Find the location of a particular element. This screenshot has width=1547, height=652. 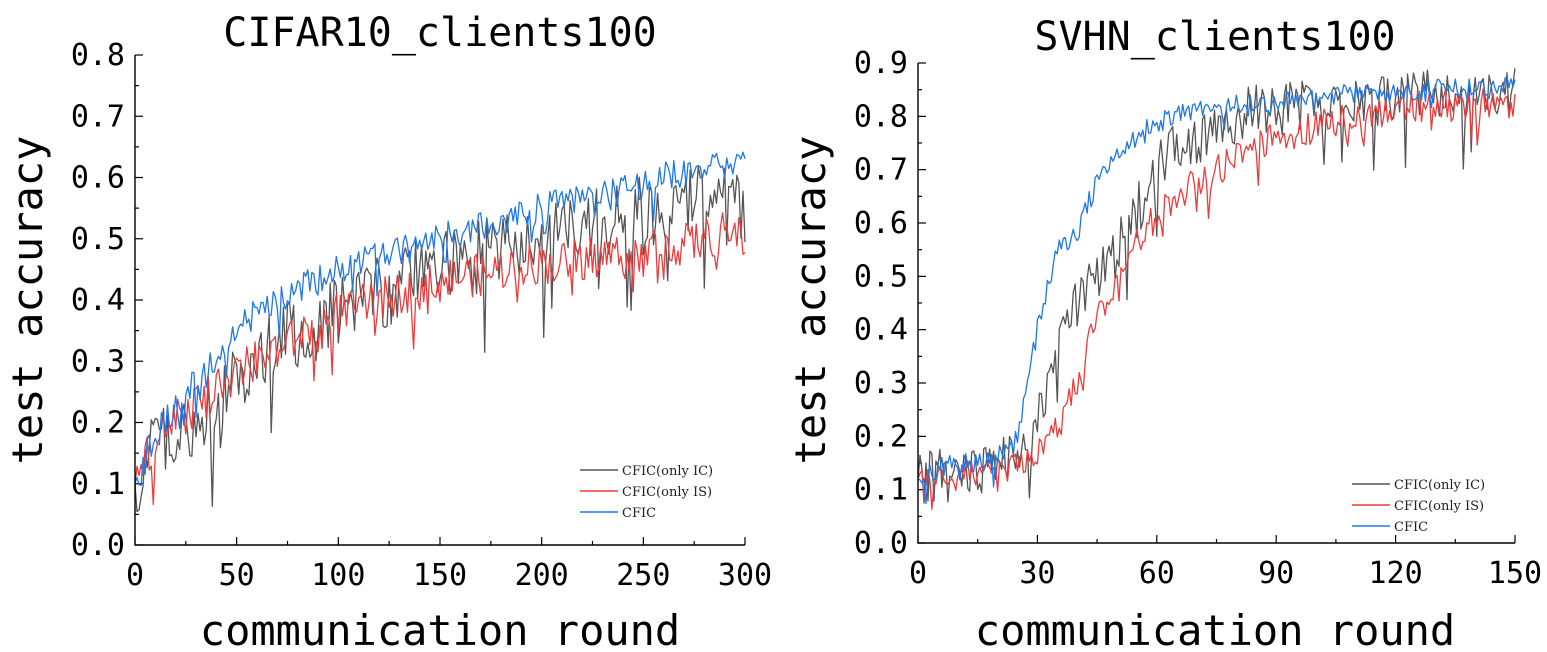

x-tick-label: 100 is located at coordinates (338, 575).